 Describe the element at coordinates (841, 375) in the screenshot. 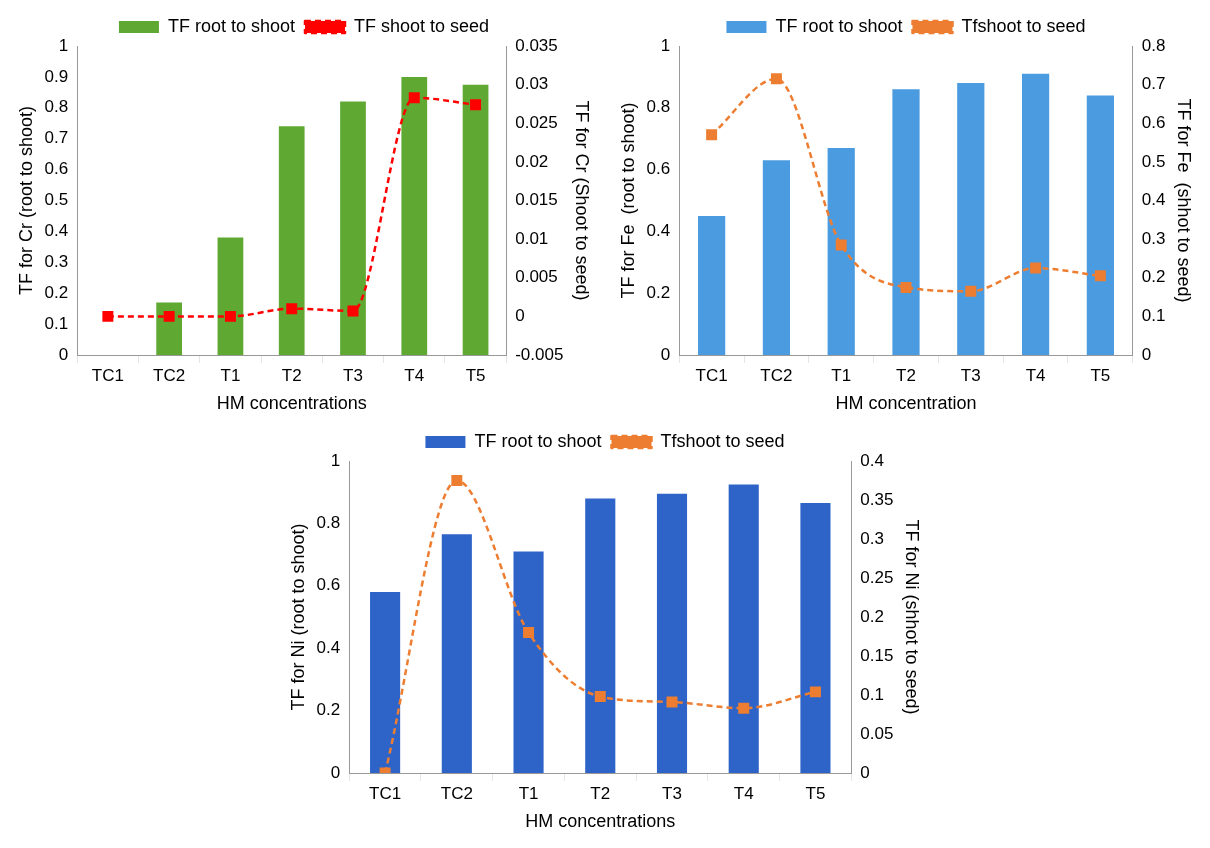

I see `x-tick-label: T1` at that location.